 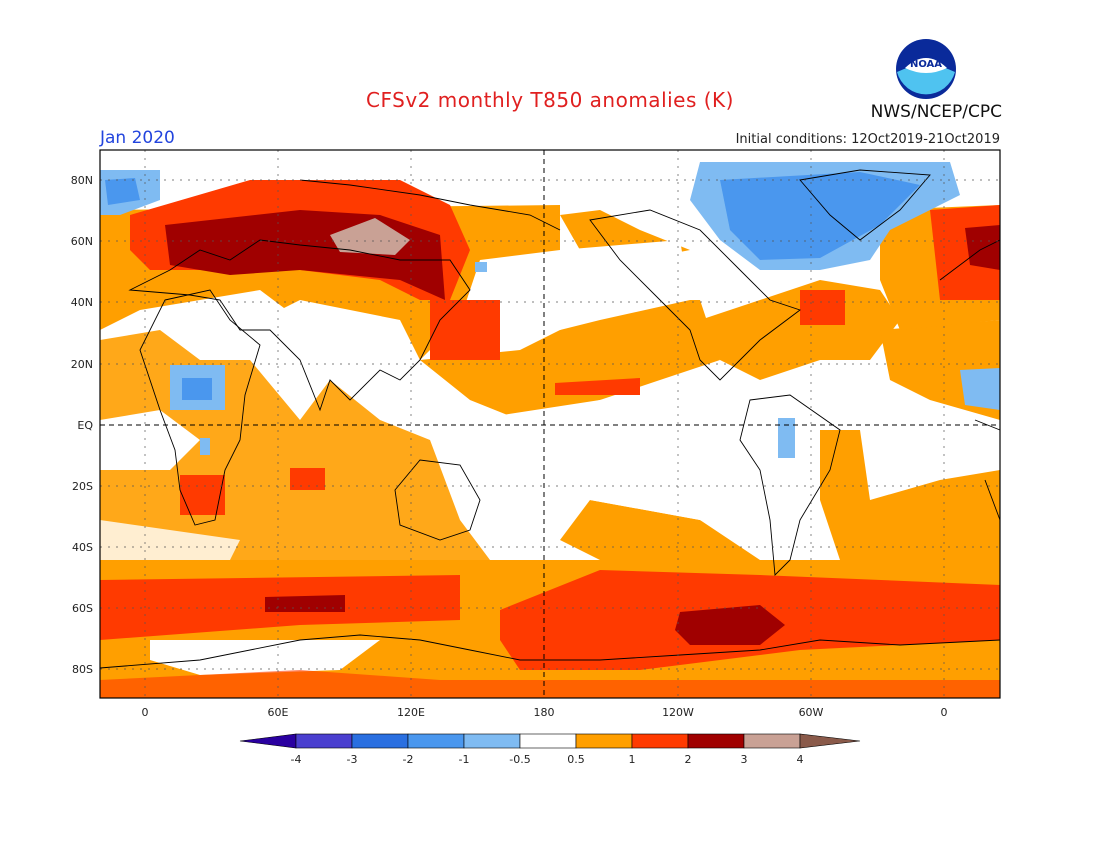 I want to click on lon-tick-label: 60E, so click(x=278, y=712).